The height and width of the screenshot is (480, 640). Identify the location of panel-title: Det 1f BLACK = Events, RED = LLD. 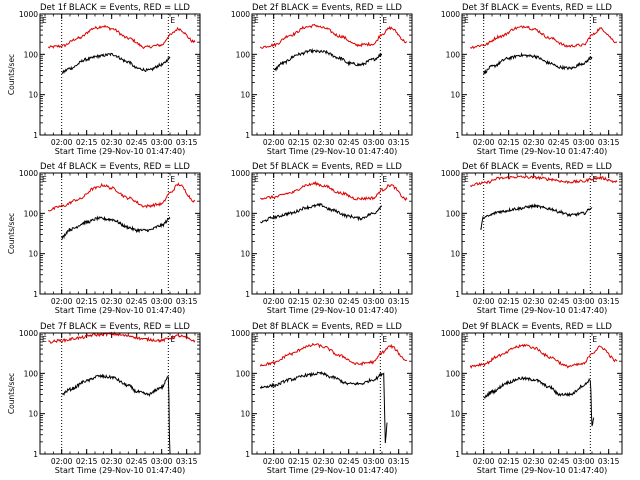
(115, 8).